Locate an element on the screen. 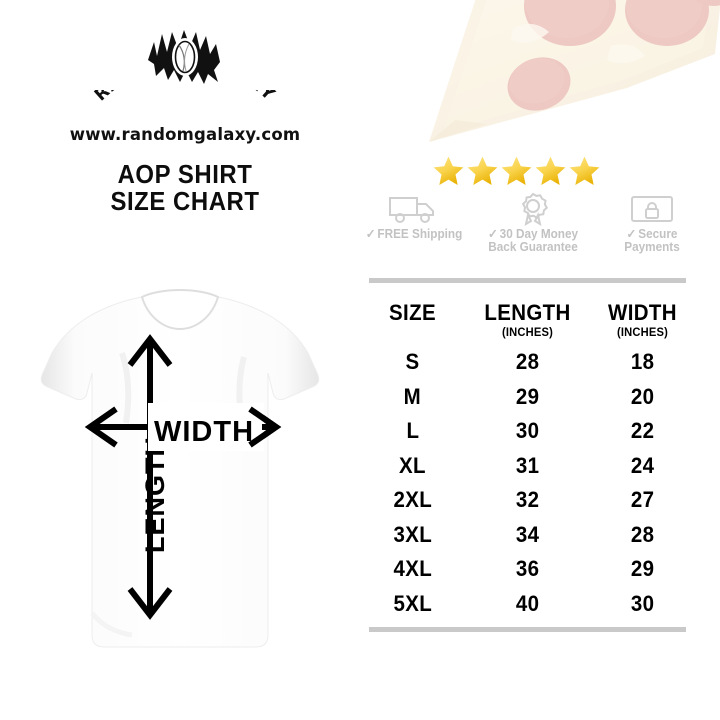 The height and width of the screenshot is (720, 720). length-label: LENGTH is located at coordinates (155, 494).